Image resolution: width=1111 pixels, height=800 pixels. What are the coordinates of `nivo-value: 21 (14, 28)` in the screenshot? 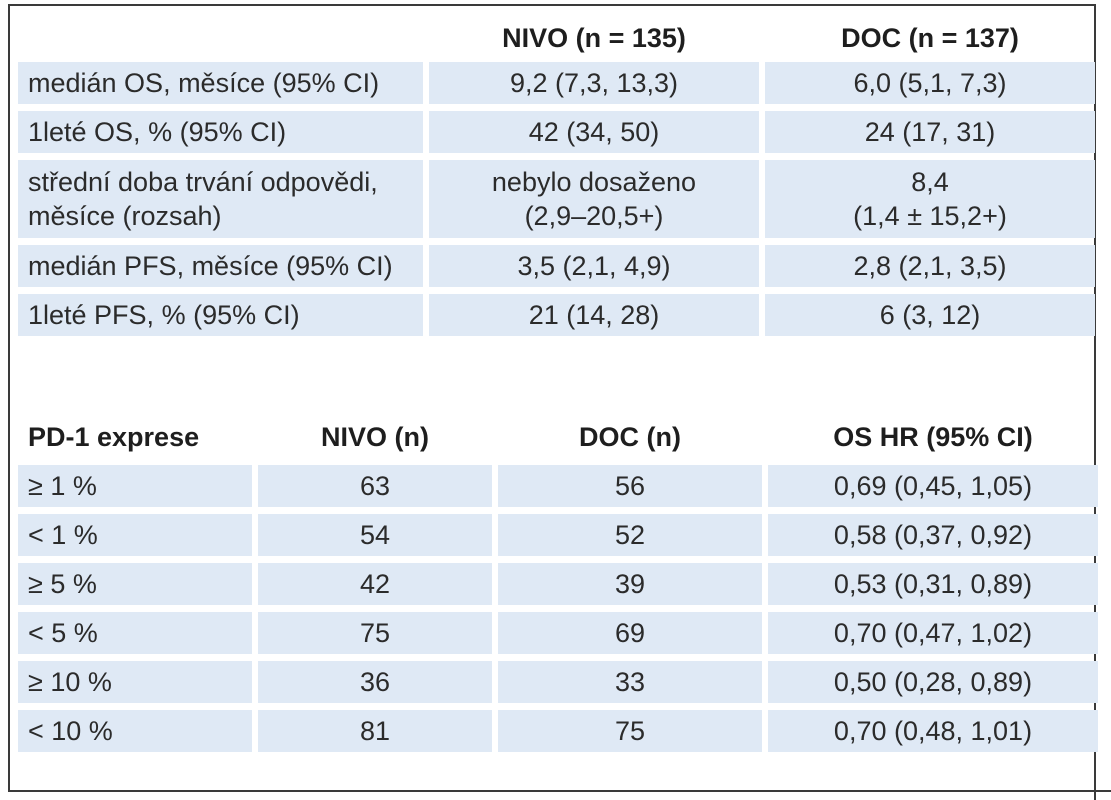 It's located at (594, 315).